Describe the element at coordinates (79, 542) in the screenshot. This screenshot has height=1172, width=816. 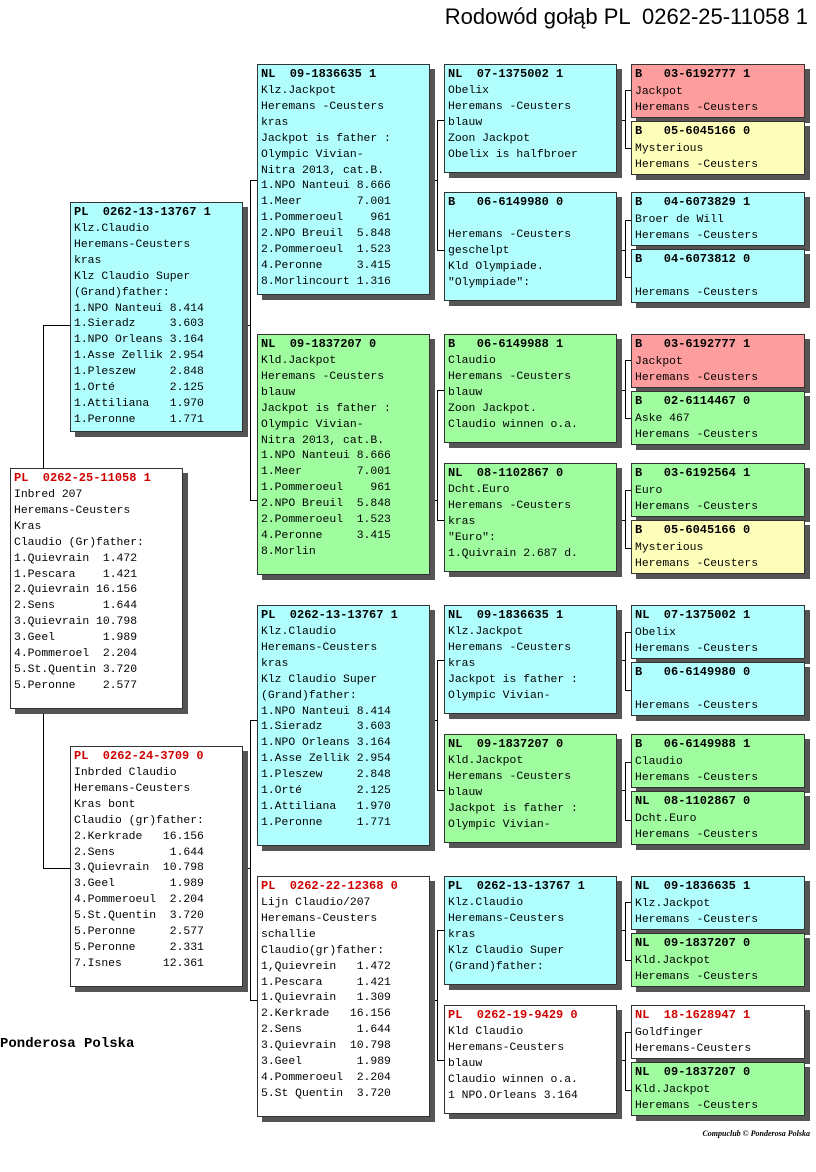
I see `detail-line: Claudio (Gr)father:` at that location.